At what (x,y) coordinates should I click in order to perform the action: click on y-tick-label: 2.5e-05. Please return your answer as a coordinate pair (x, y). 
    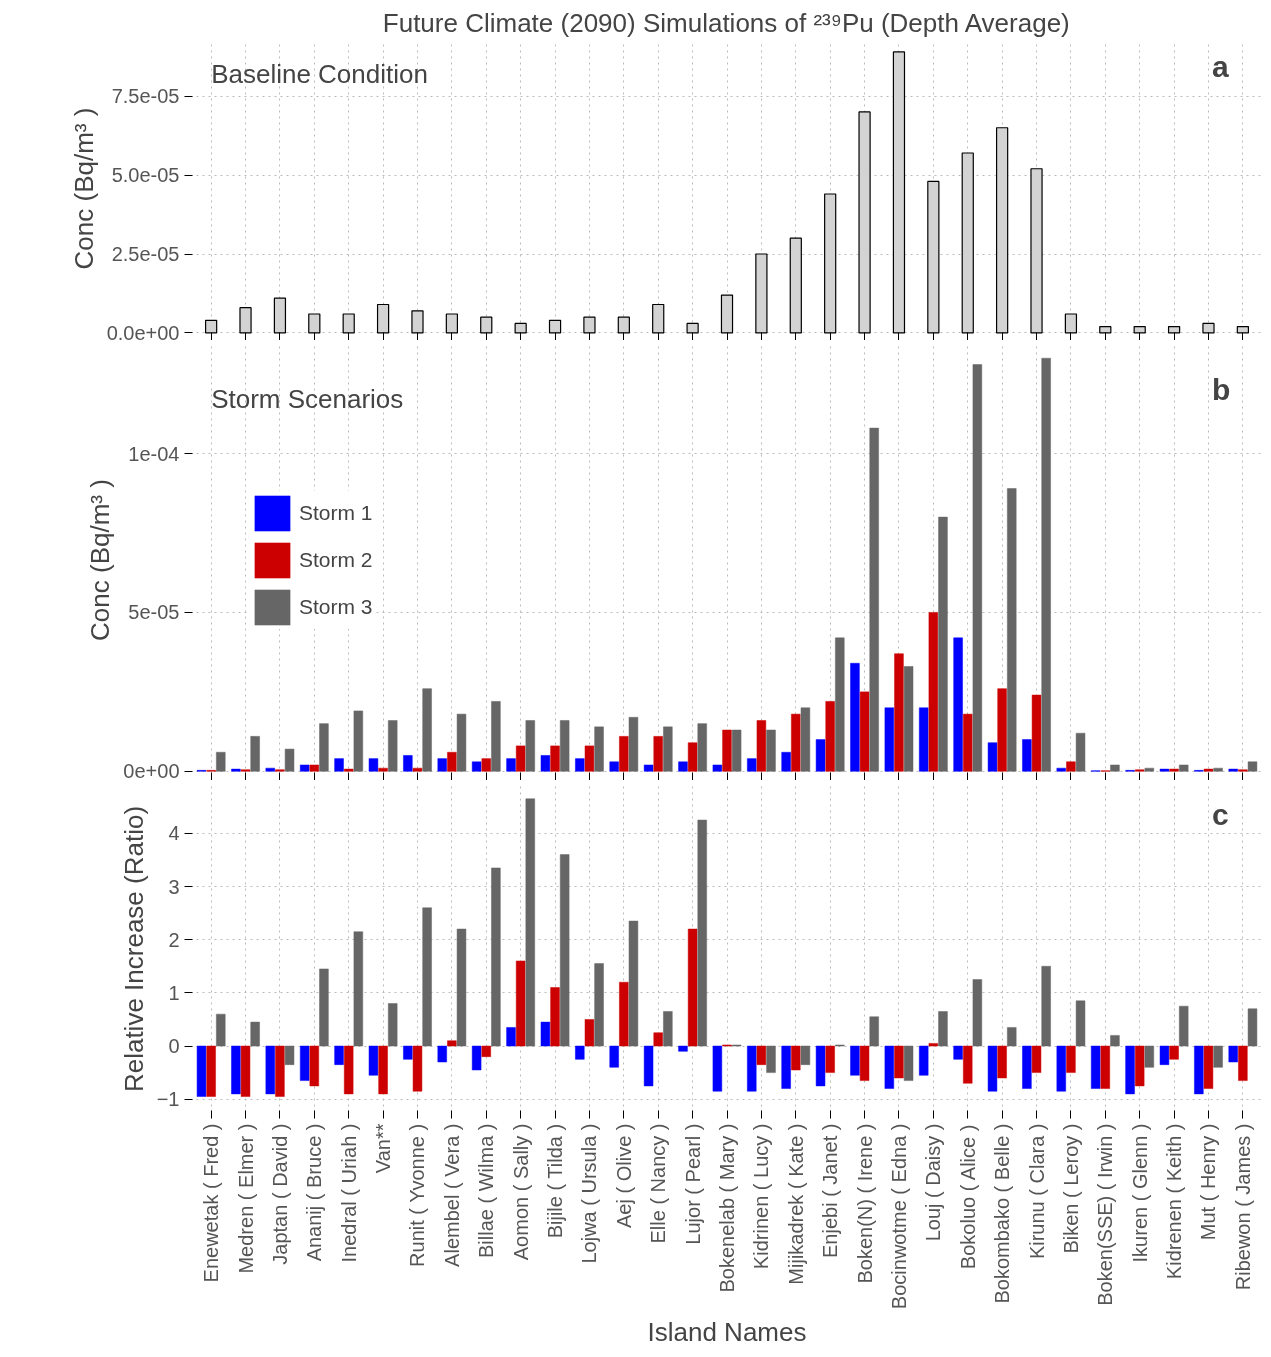
    Looking at the image, I should click on (145, 254).